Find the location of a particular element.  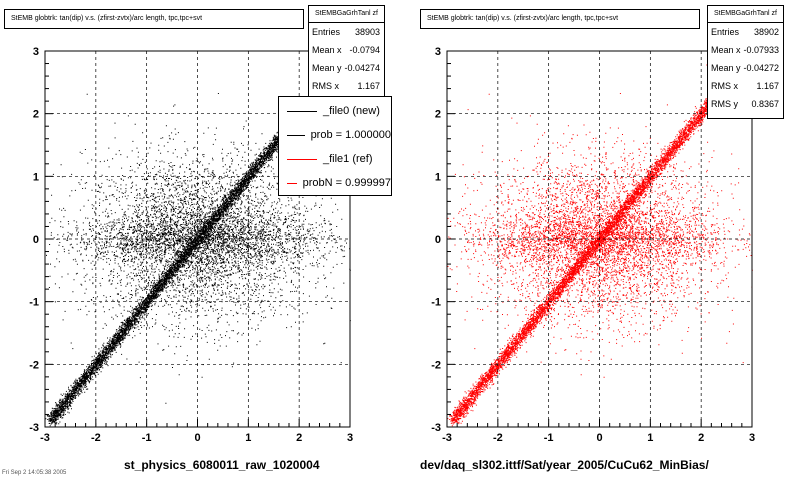

right-y-tick-label: 2 is located at coordinates (438, 115).